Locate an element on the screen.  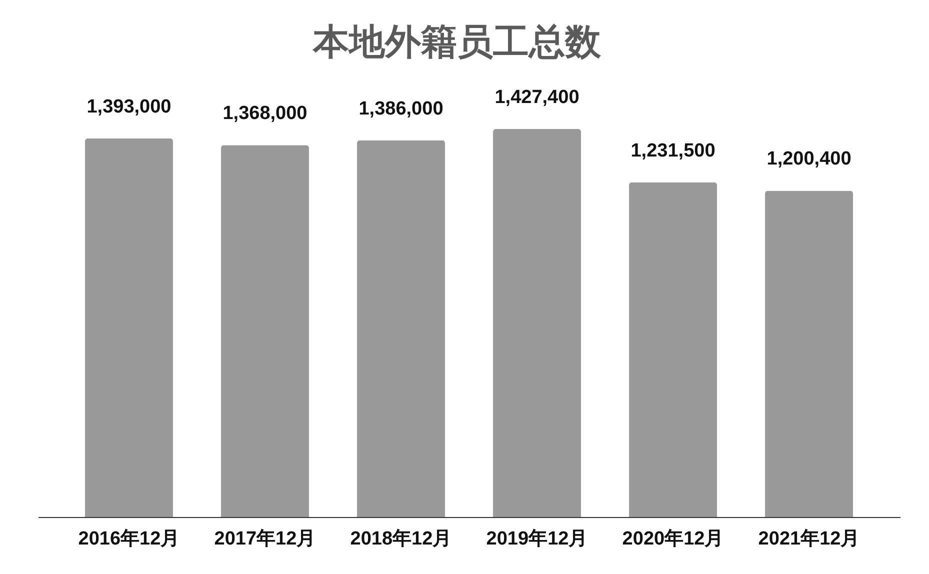
data-label: 1,200,400 is located at coordinates (809, 159).